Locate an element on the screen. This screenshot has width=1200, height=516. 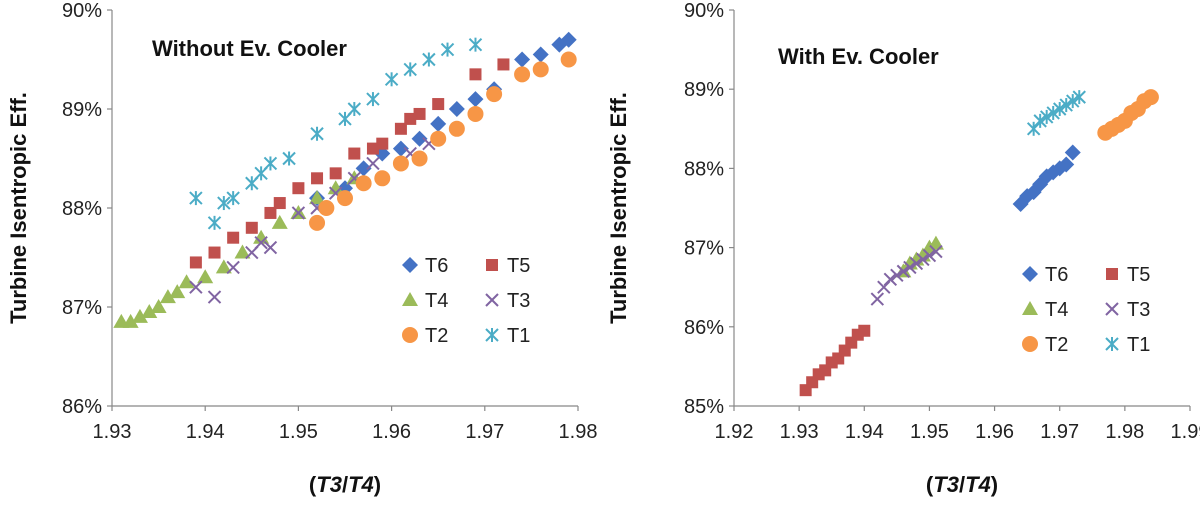
legend-label: T3 is located at coordinates (1138, 310).